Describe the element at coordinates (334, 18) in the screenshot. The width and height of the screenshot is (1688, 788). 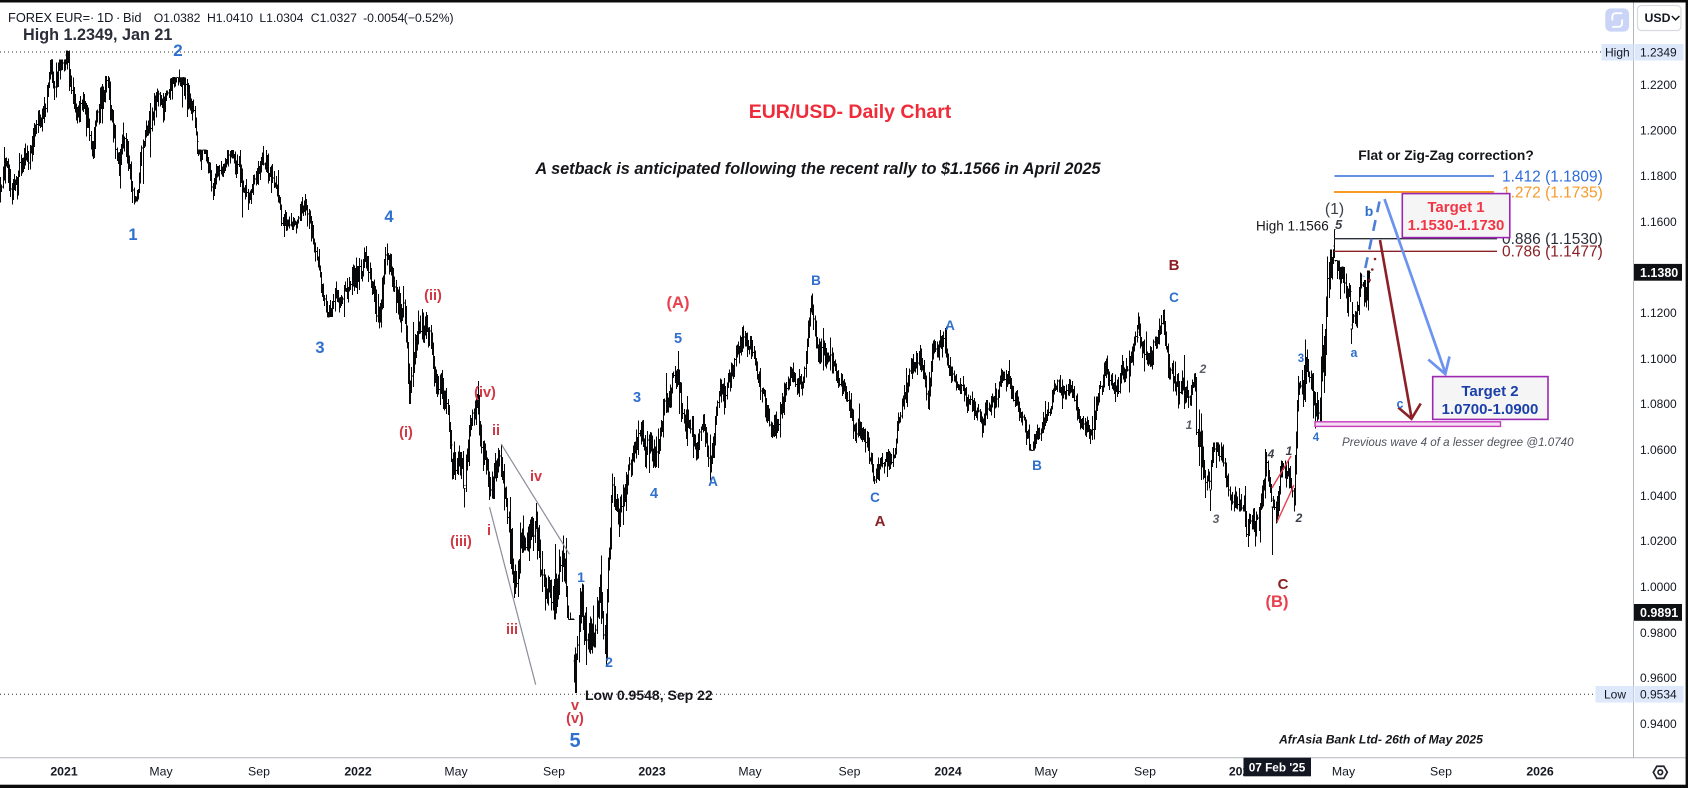
I see `svg-text: C1.0327` at that location.